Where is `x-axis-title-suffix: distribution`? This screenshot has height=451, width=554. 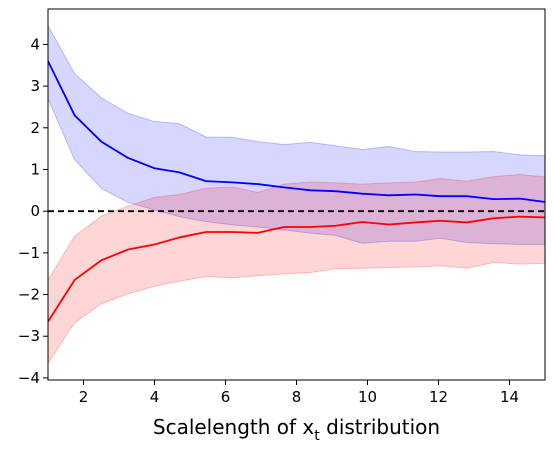
x-axis-title-suffix: distribution is located at coordinates (380, 427).